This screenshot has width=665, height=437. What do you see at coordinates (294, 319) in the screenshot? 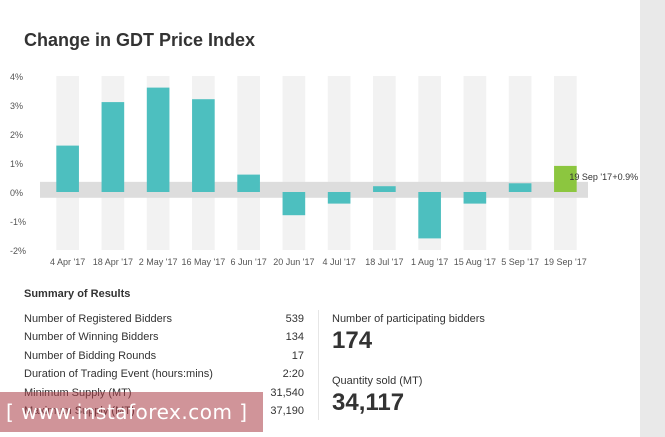
I see `summary-row-value: 539` at bounding box center [294, 319].